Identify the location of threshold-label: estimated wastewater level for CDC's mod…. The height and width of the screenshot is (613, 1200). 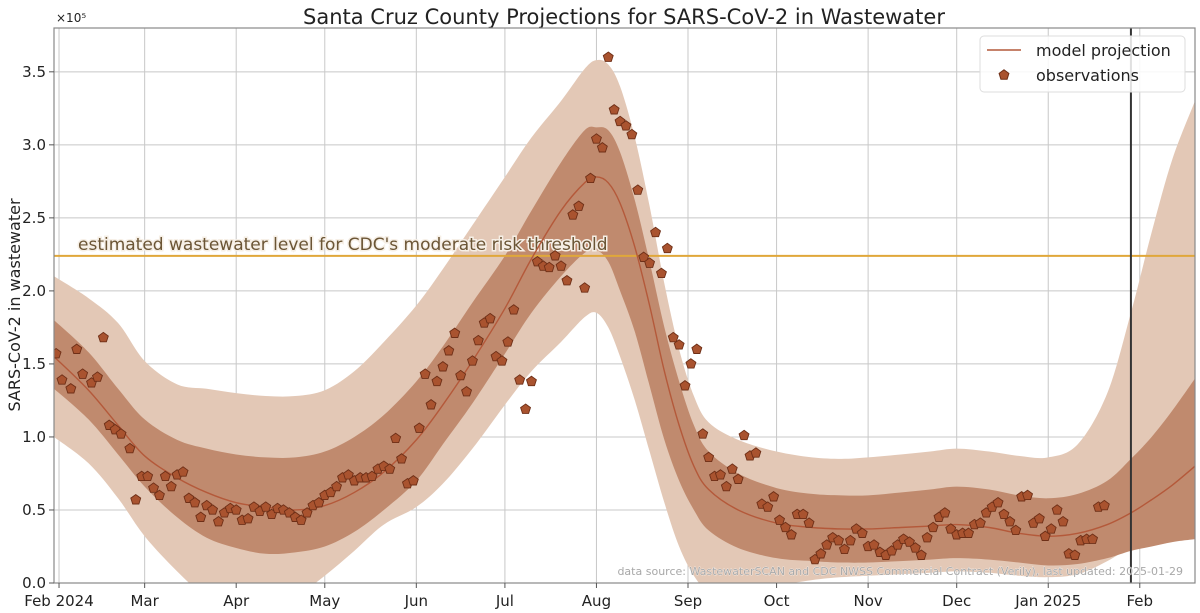
(343, 245).